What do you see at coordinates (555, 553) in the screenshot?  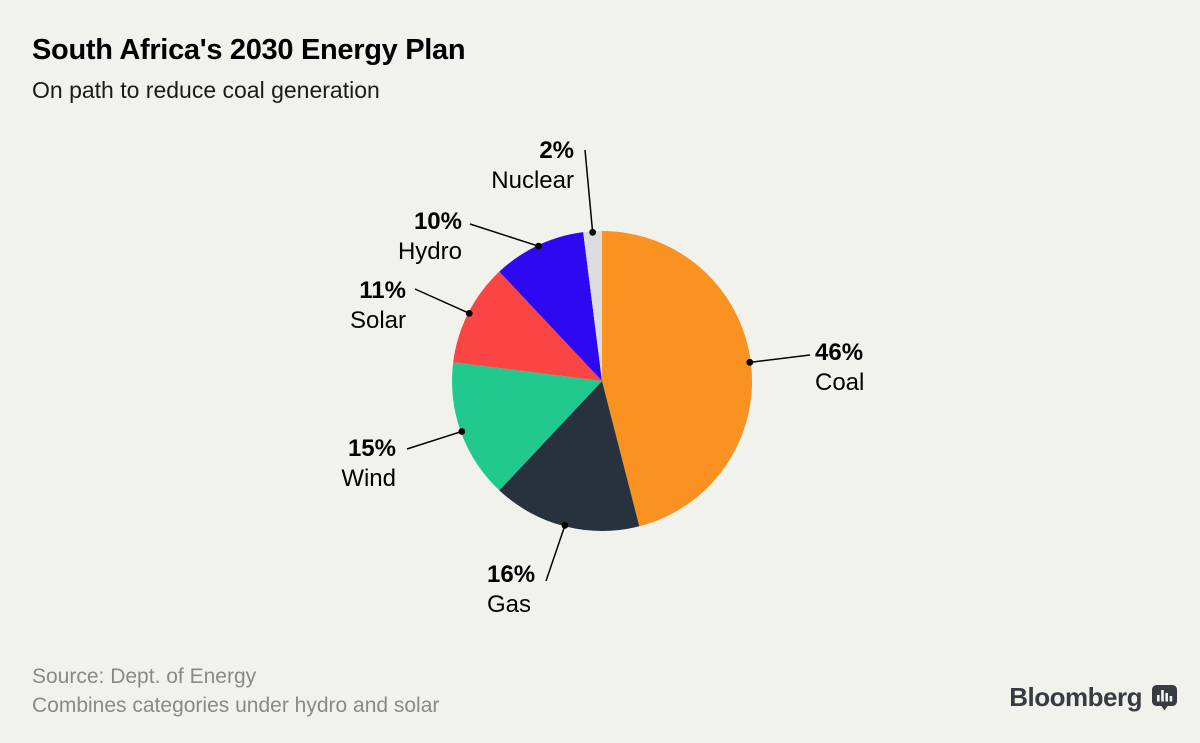 I see `leader-line-gas` at bounding box center [555, 553].